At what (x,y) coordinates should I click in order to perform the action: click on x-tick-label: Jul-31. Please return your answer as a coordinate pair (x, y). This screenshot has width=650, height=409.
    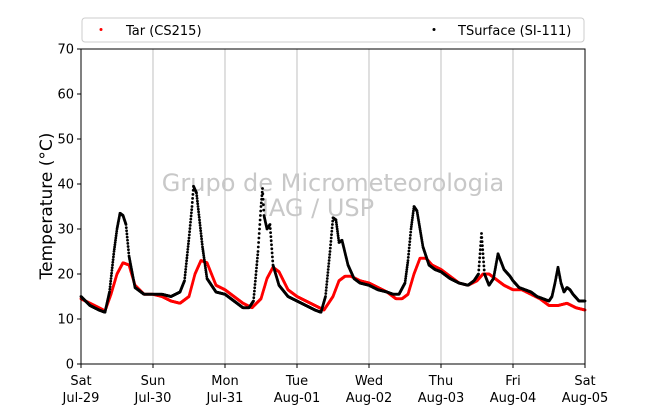
    Looking at the image, I should click on (225, 398).